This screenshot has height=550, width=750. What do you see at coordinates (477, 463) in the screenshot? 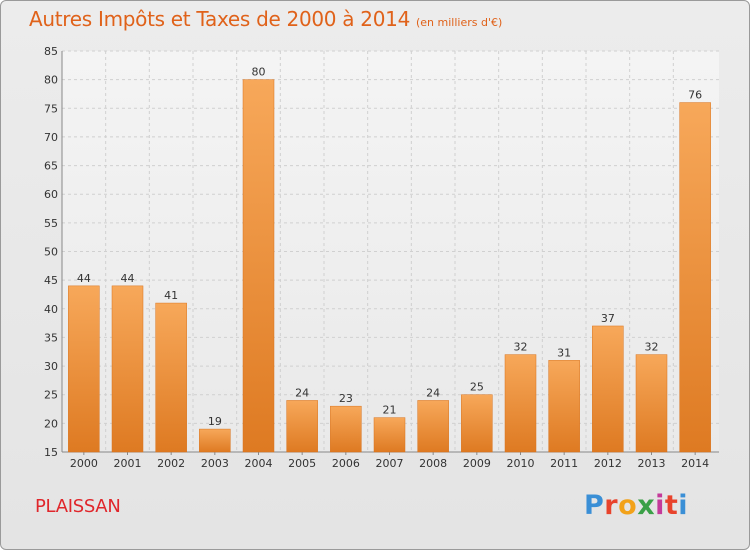
I see `x-tick-label: 2009` at bounding box center [477, 463].